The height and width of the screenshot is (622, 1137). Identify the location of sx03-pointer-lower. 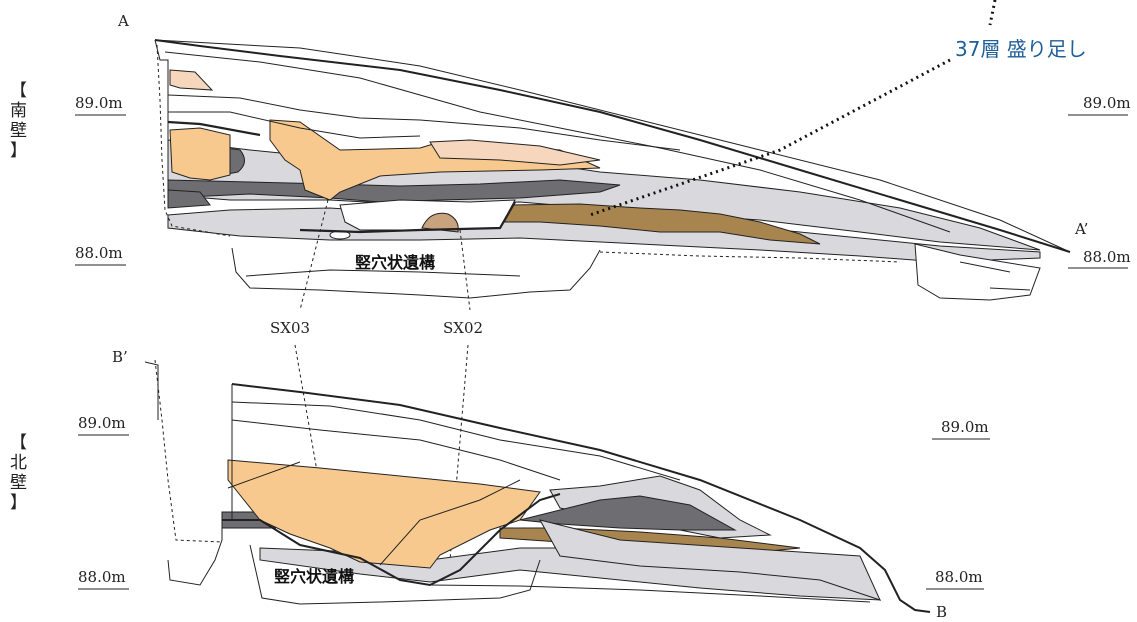
(308, 422).